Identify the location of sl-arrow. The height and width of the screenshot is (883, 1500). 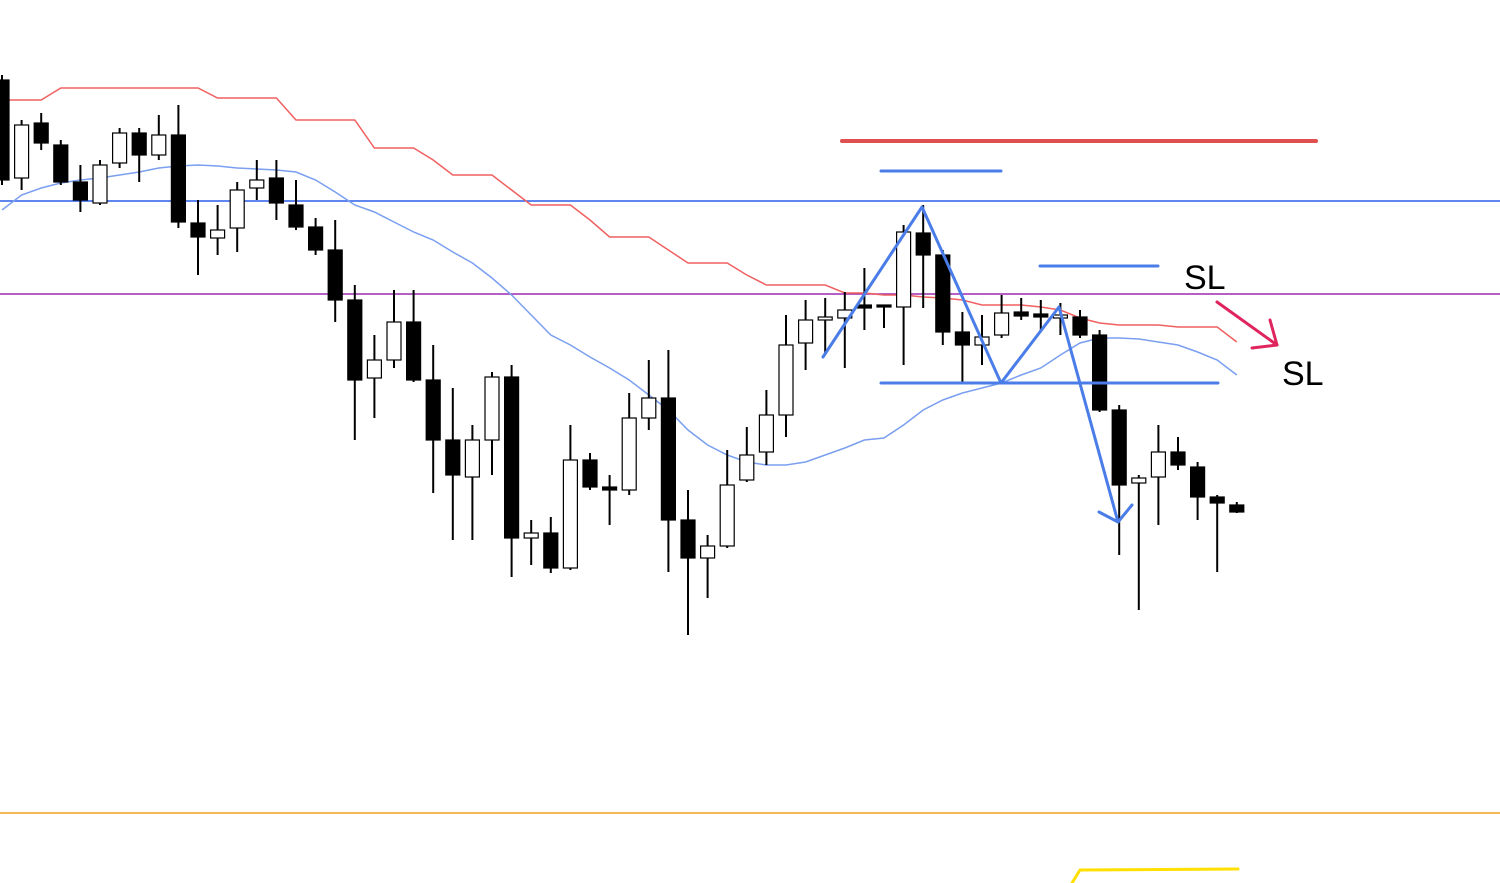
(1247, 323).